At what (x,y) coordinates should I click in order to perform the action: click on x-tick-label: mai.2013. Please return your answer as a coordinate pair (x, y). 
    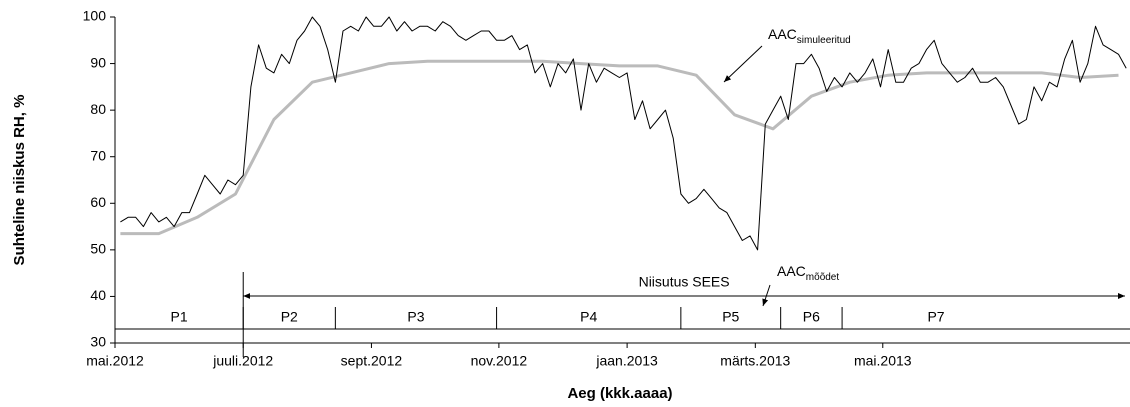
    Looking at the image, I should click on (883, 361).